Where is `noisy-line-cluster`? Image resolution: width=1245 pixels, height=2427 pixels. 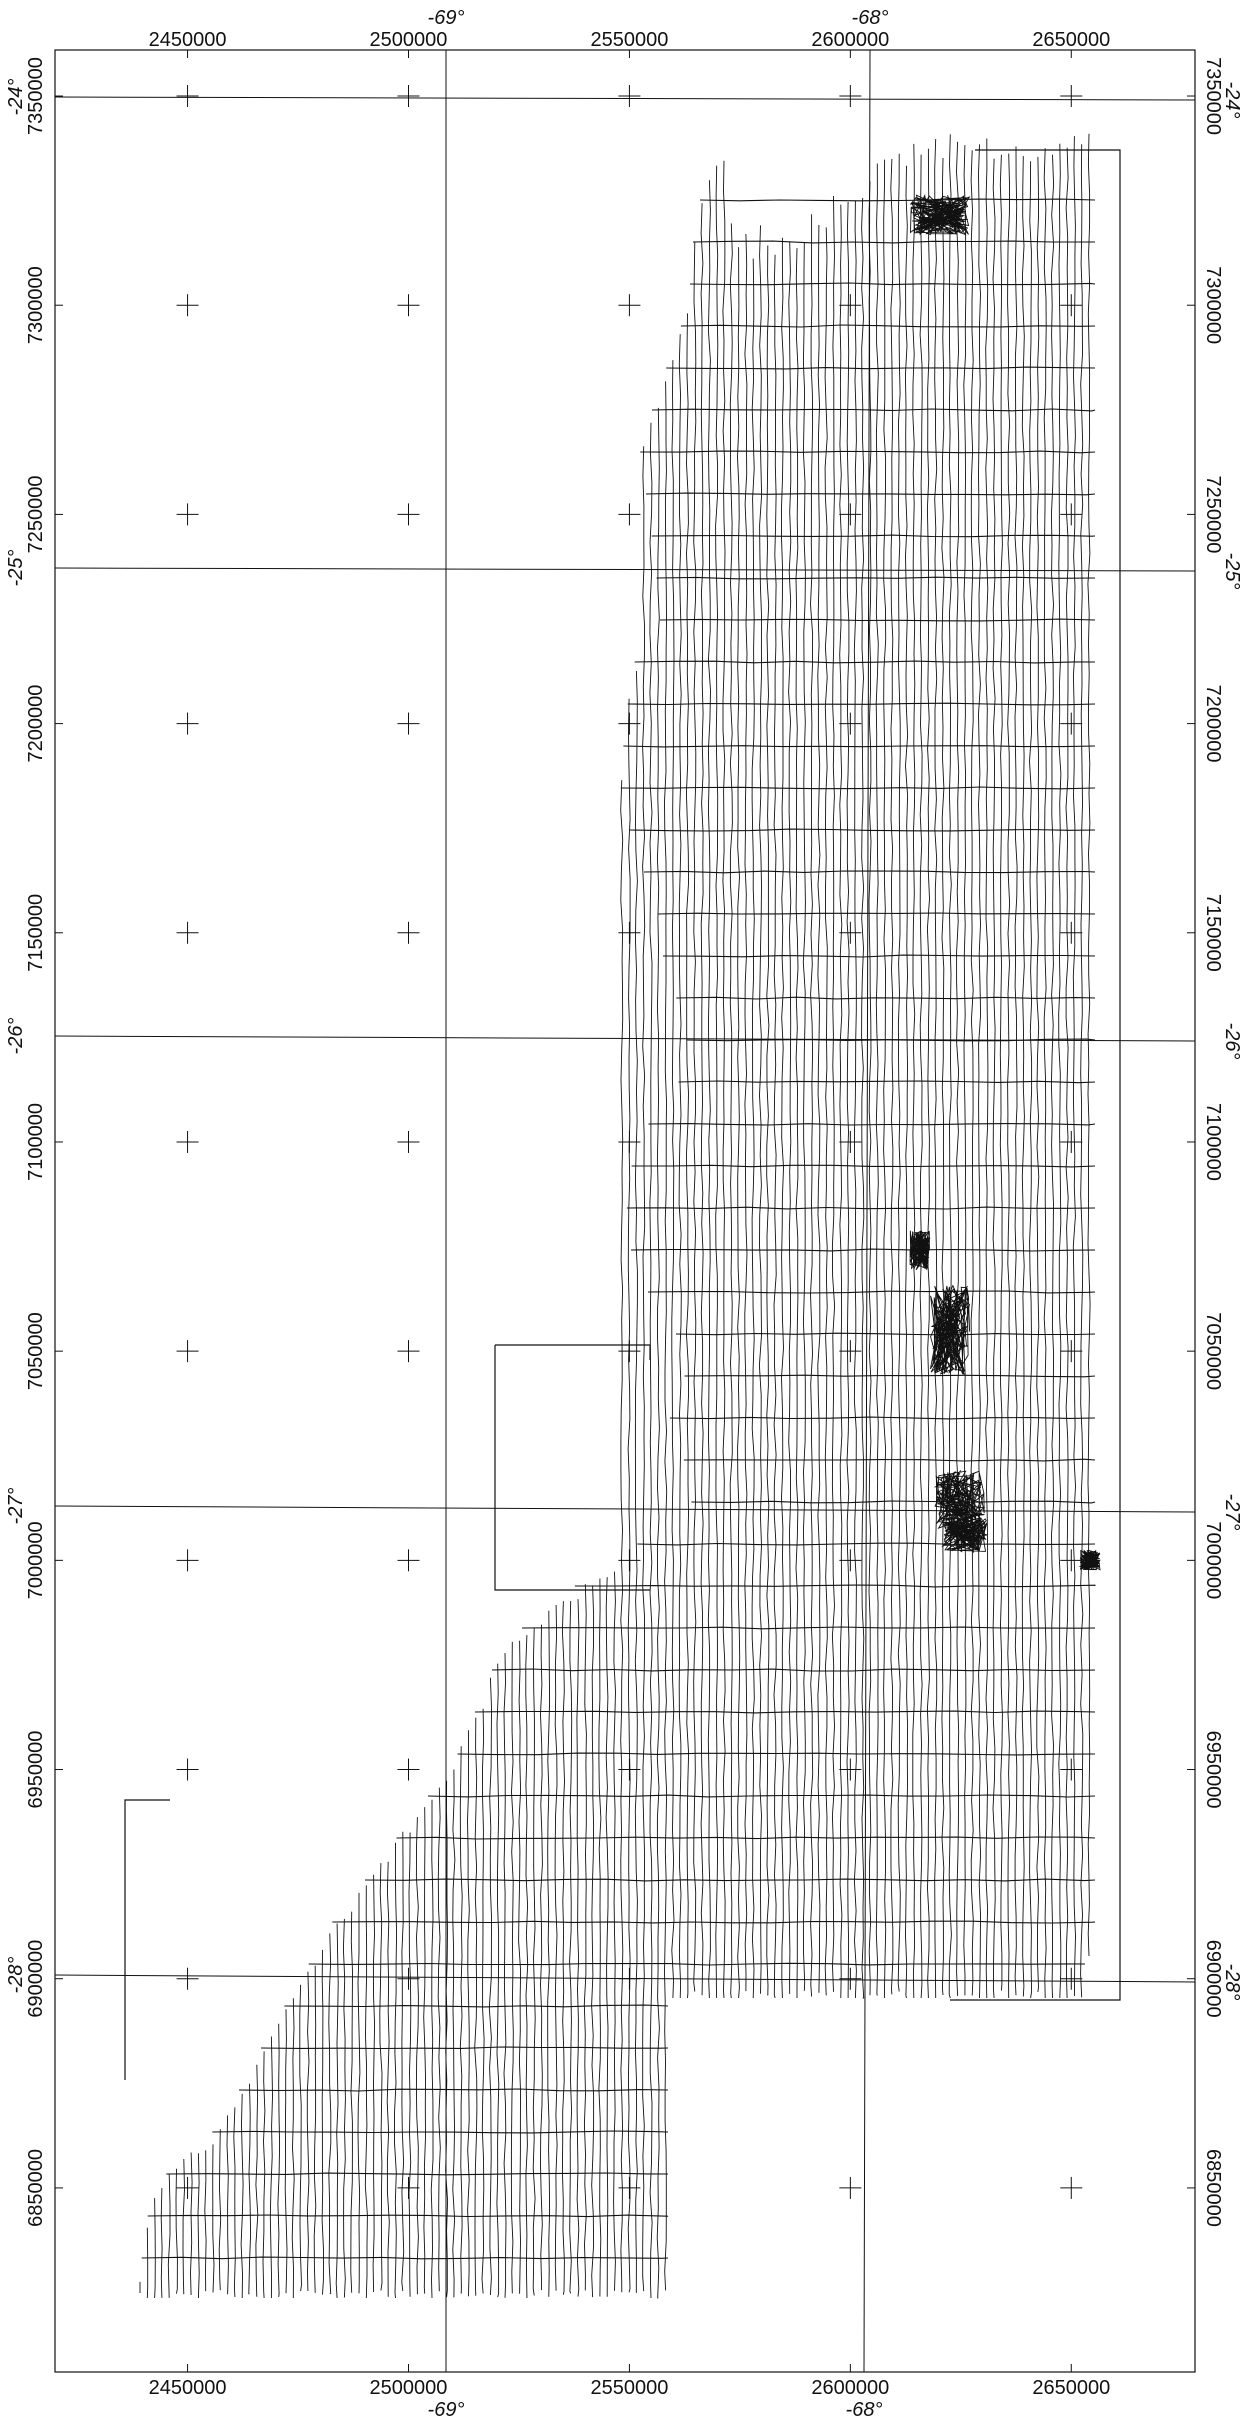 noisy-line-cluster is located at coordinates (940, 214).